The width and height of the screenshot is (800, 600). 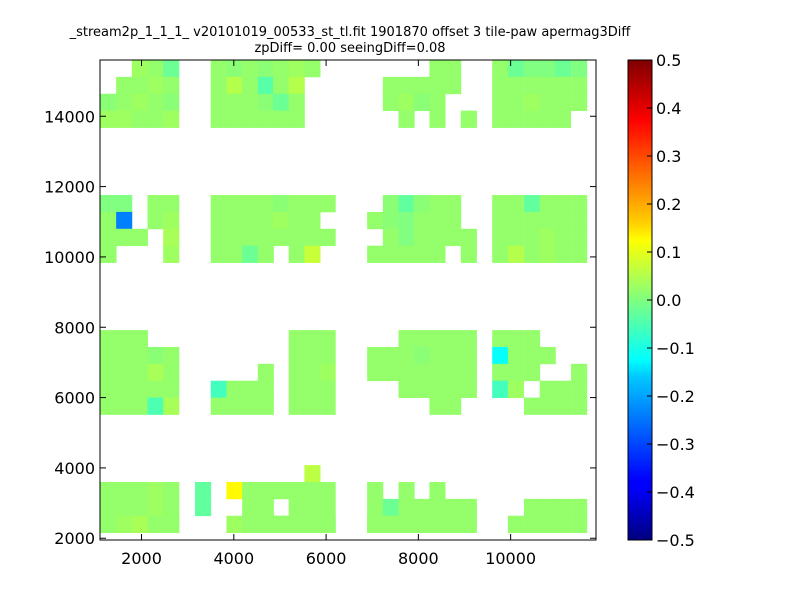 I want to click on colorbar-tick-label: −0.2, so click(x=675, y=396).